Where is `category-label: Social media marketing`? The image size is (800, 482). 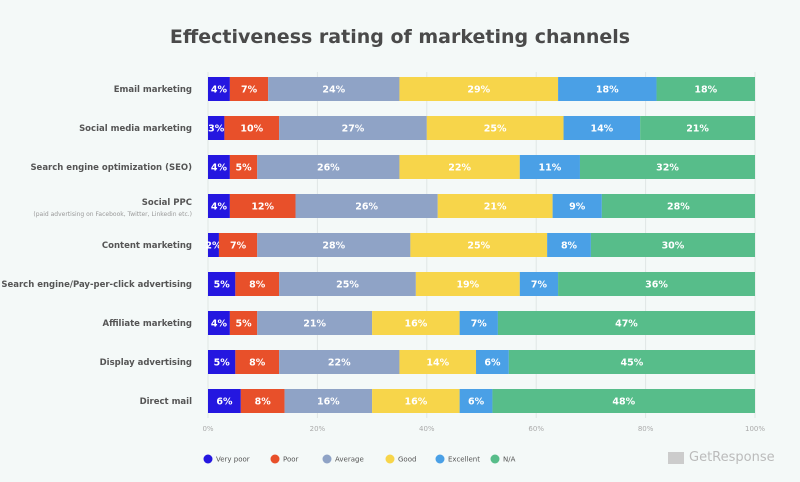
category-label: Social media marketing is located at coordinates (135, 129).